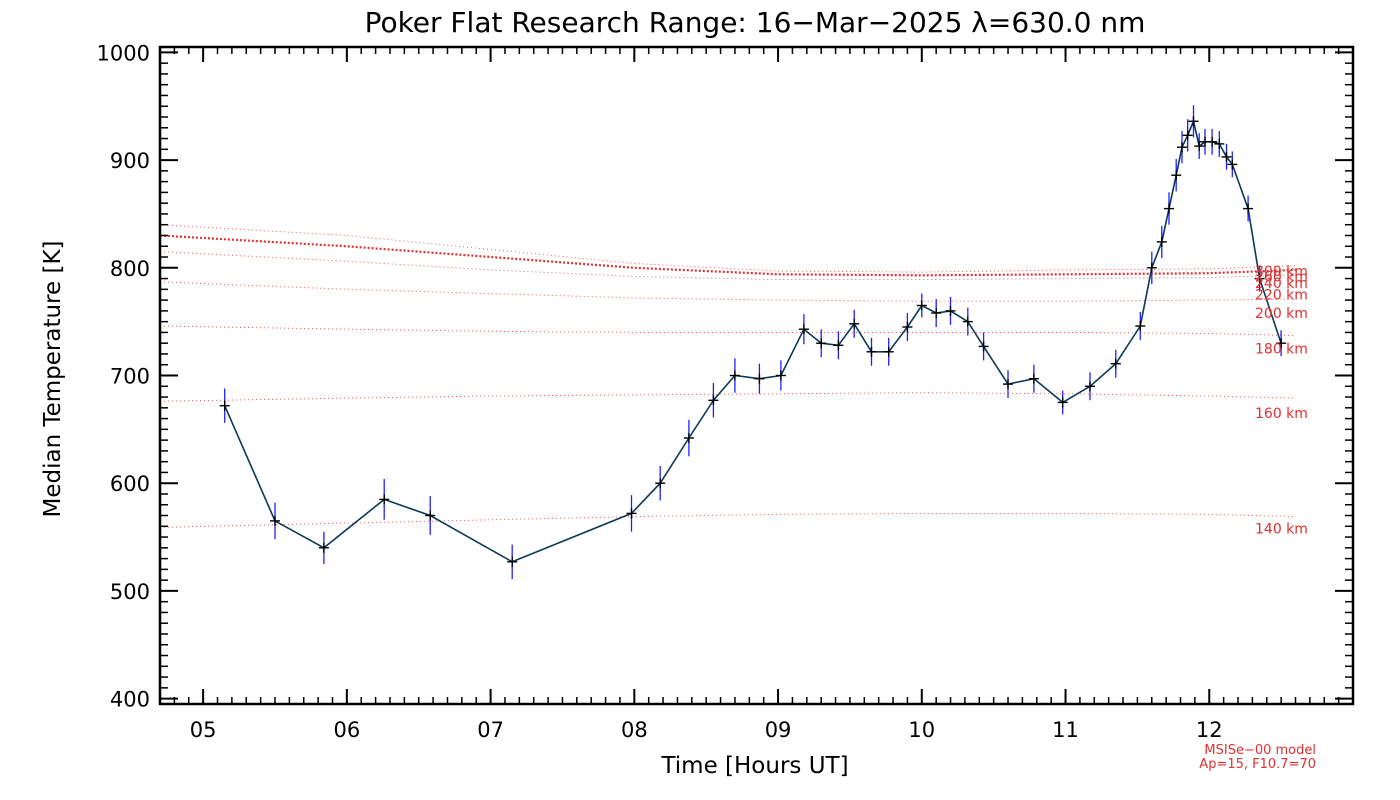  Describe the element at coordinates (130, 700) in the screenshot. I see `y-tick-label: 400` at that location.